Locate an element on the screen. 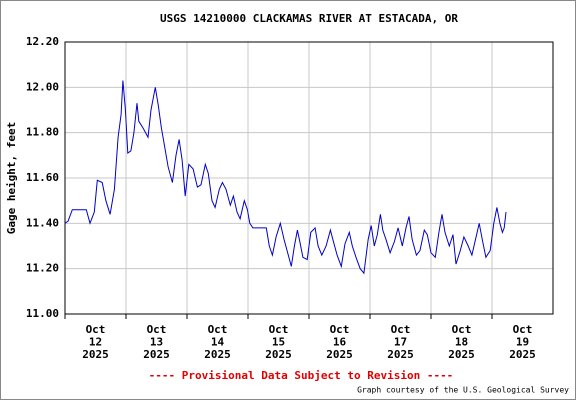 The image size is (576, 400). y-tick-label: 12.20 is located at coordinates (42, 41).